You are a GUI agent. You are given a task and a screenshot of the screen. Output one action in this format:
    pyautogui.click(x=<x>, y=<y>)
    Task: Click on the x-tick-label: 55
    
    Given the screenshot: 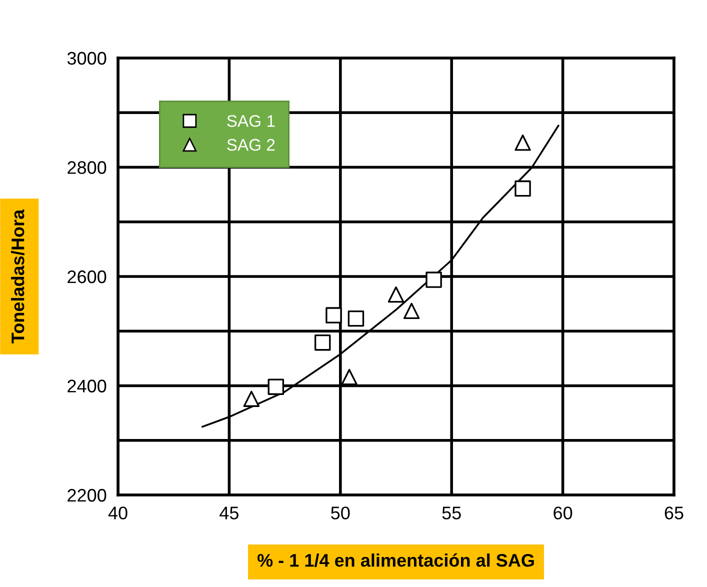 What is the action you would take?
    pyautogui.click(x=451, y=513)
    